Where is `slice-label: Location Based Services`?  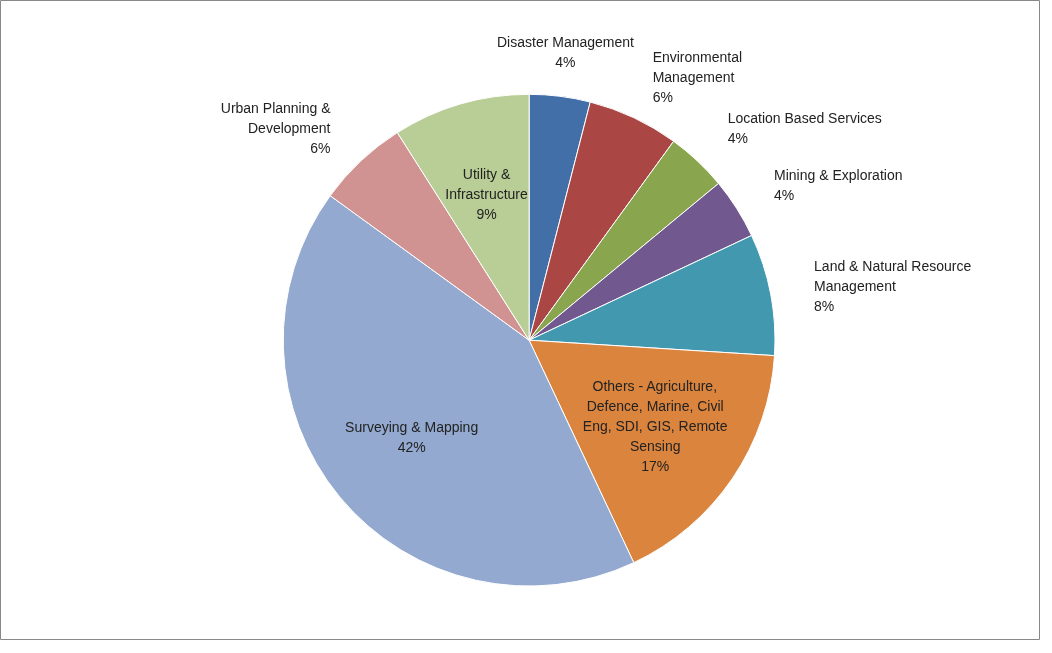 slice-label: Location Based Services is located at coordinates (804, 118).